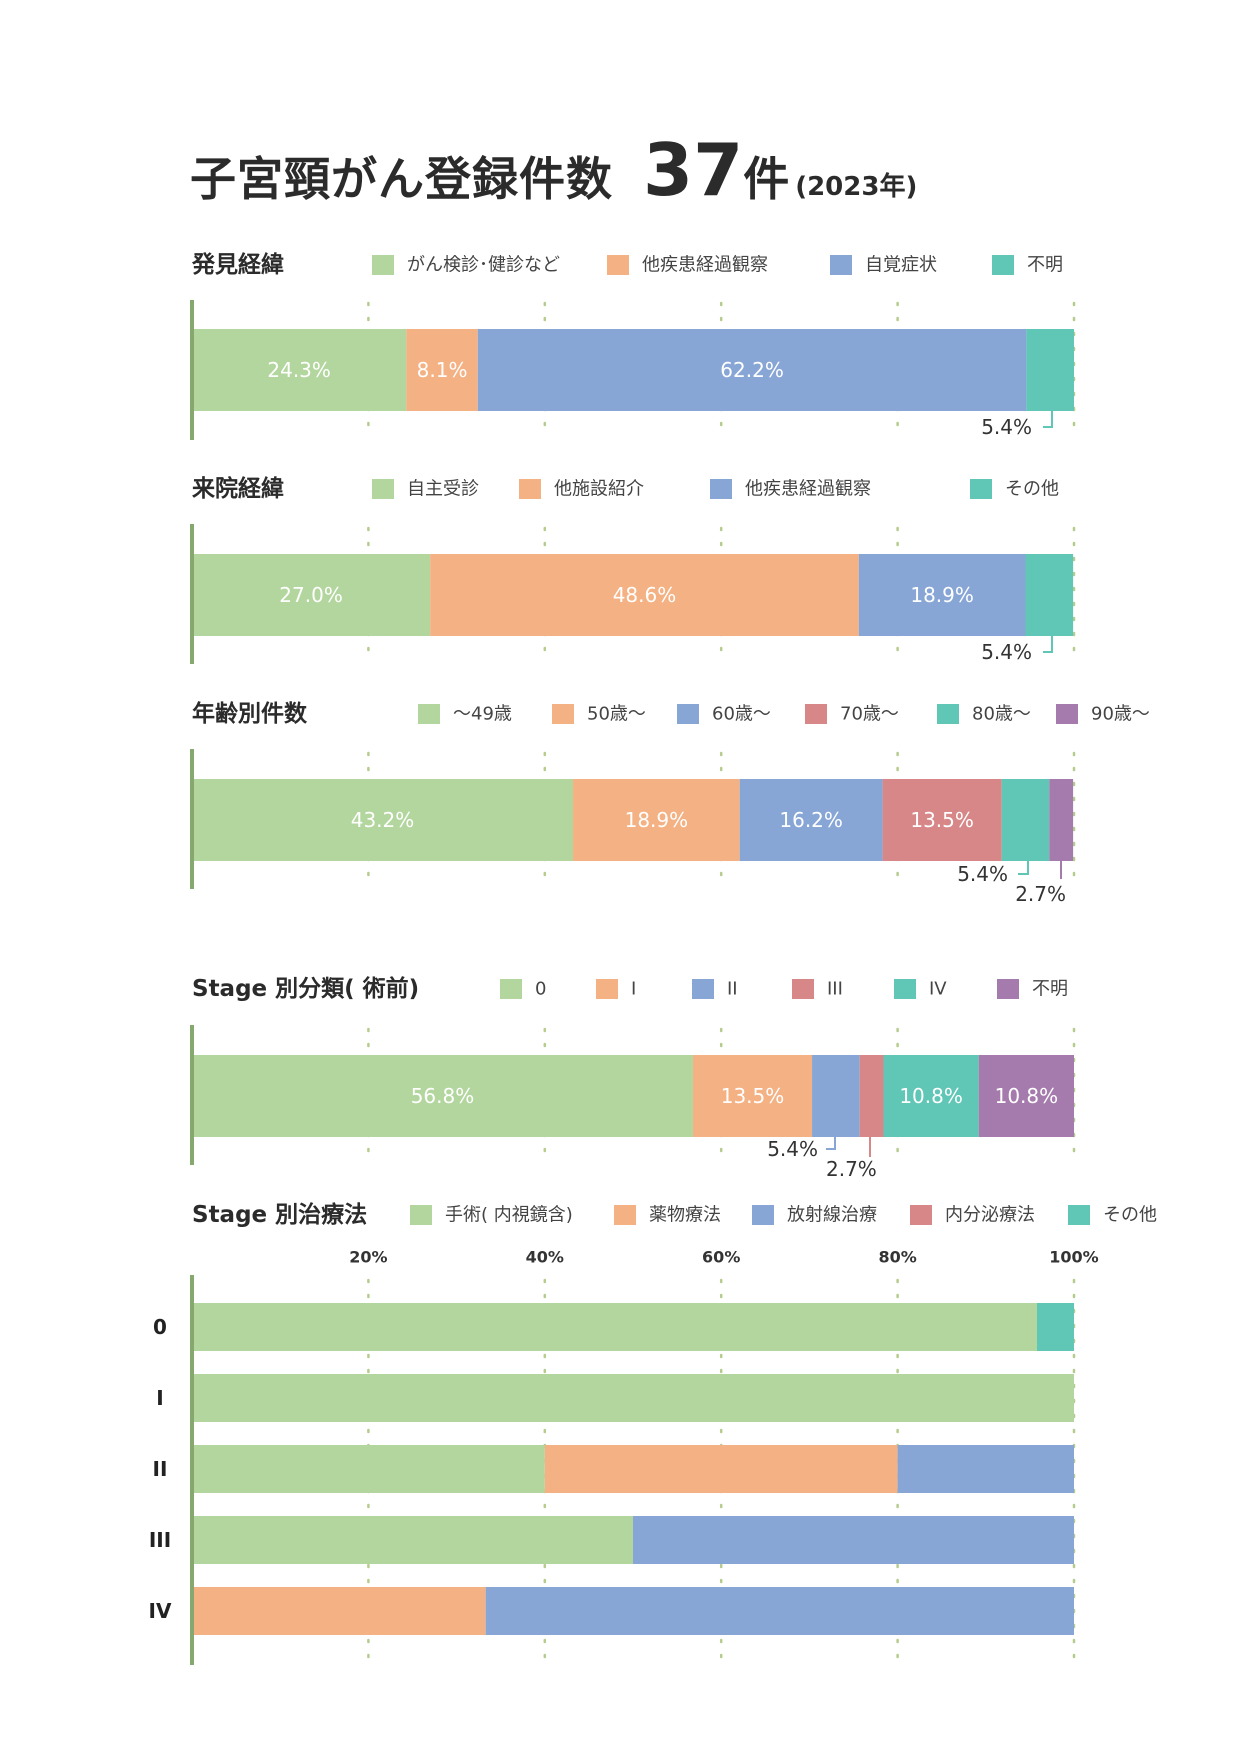 The width and height of the screenshot is (1241, 1754). I want to click on chart1-legend-label-1: 他疾患経過観察, so click(705, 265).